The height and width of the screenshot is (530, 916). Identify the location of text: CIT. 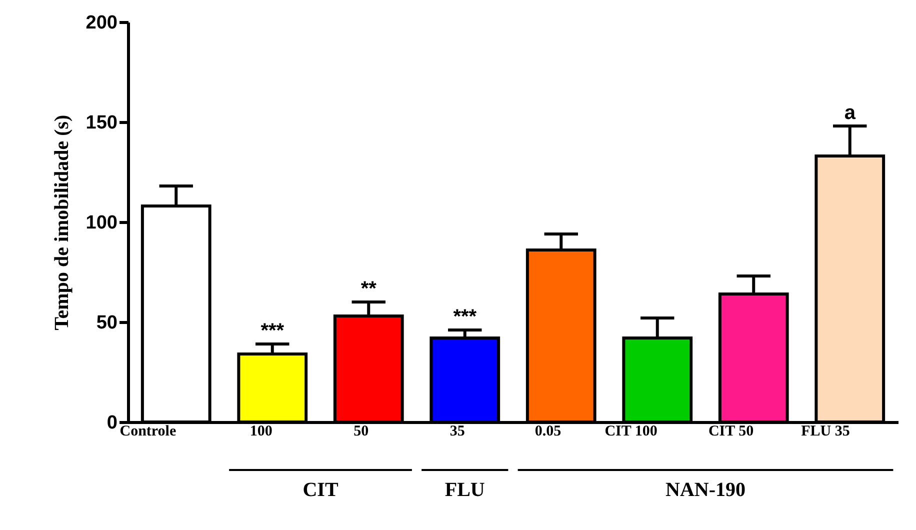
(320, 490).